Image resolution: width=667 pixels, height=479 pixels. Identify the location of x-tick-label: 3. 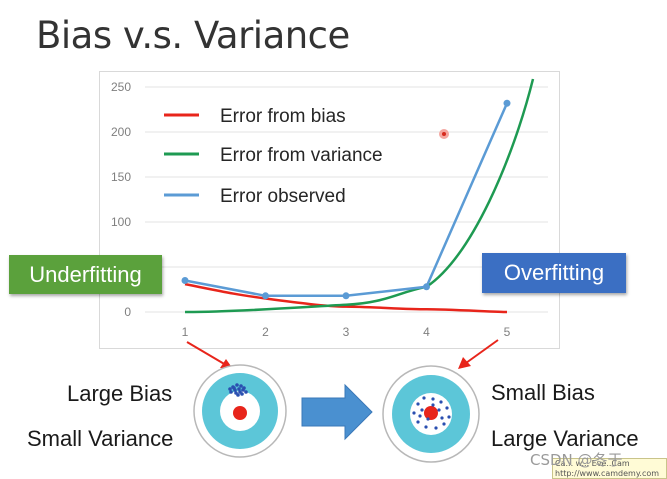
(346, 332).